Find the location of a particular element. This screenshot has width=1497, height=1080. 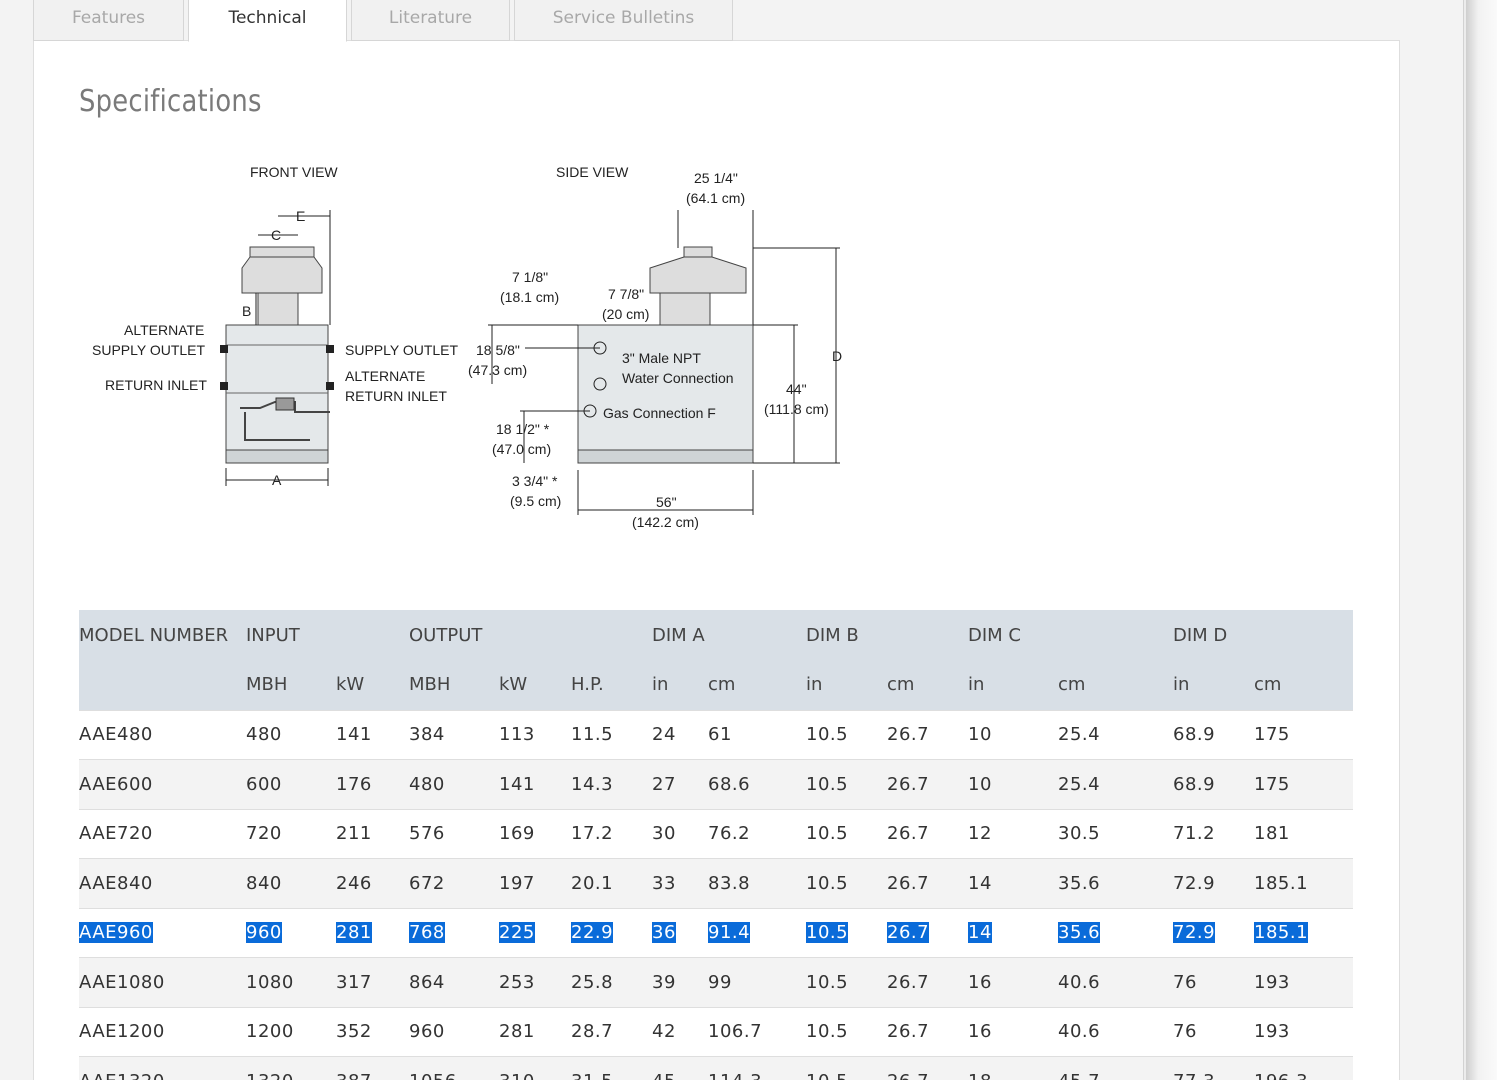

base-cm: (9.5 cm) is located at coordinates (535, 501).